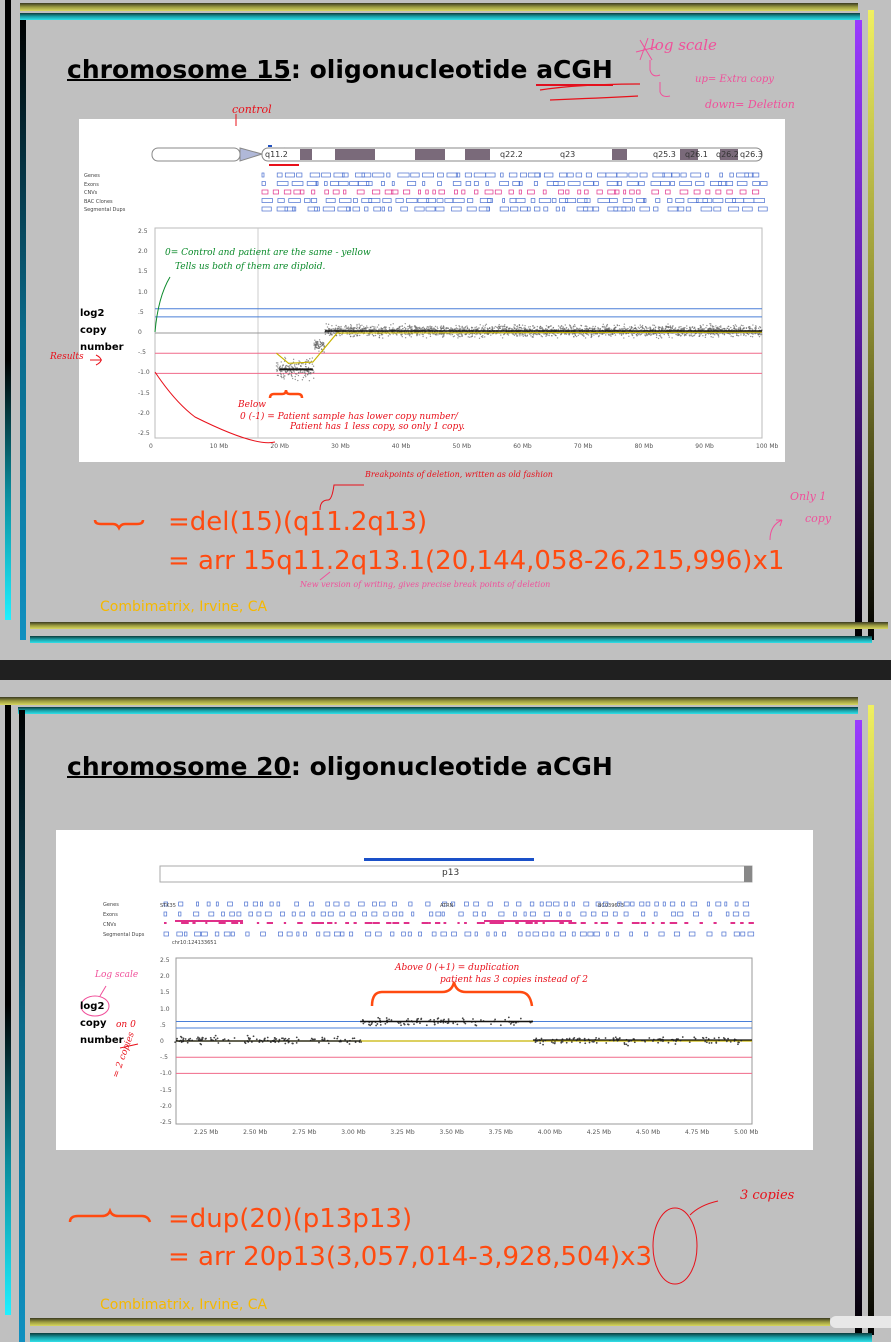 The height and width of the screenshot is (1342, 891). What do you see at coordinates (767, 1195) in the screenshot?
I see `note-three-copies: 3 copies` at bounding box center [767, 1195].